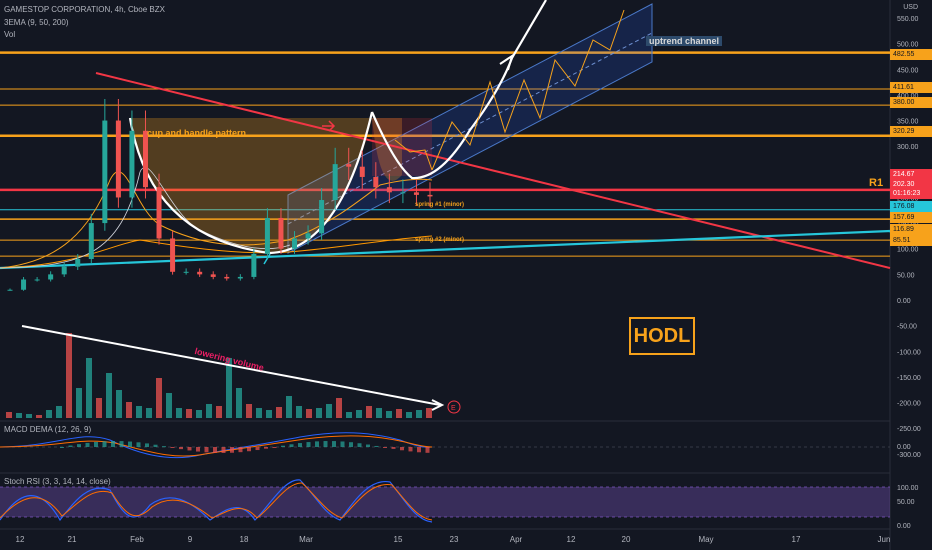  What do you see at coordinates (911, 131) in the screenshot?
I see `price-level-label: 320.29` at bounding box center [911, 131].